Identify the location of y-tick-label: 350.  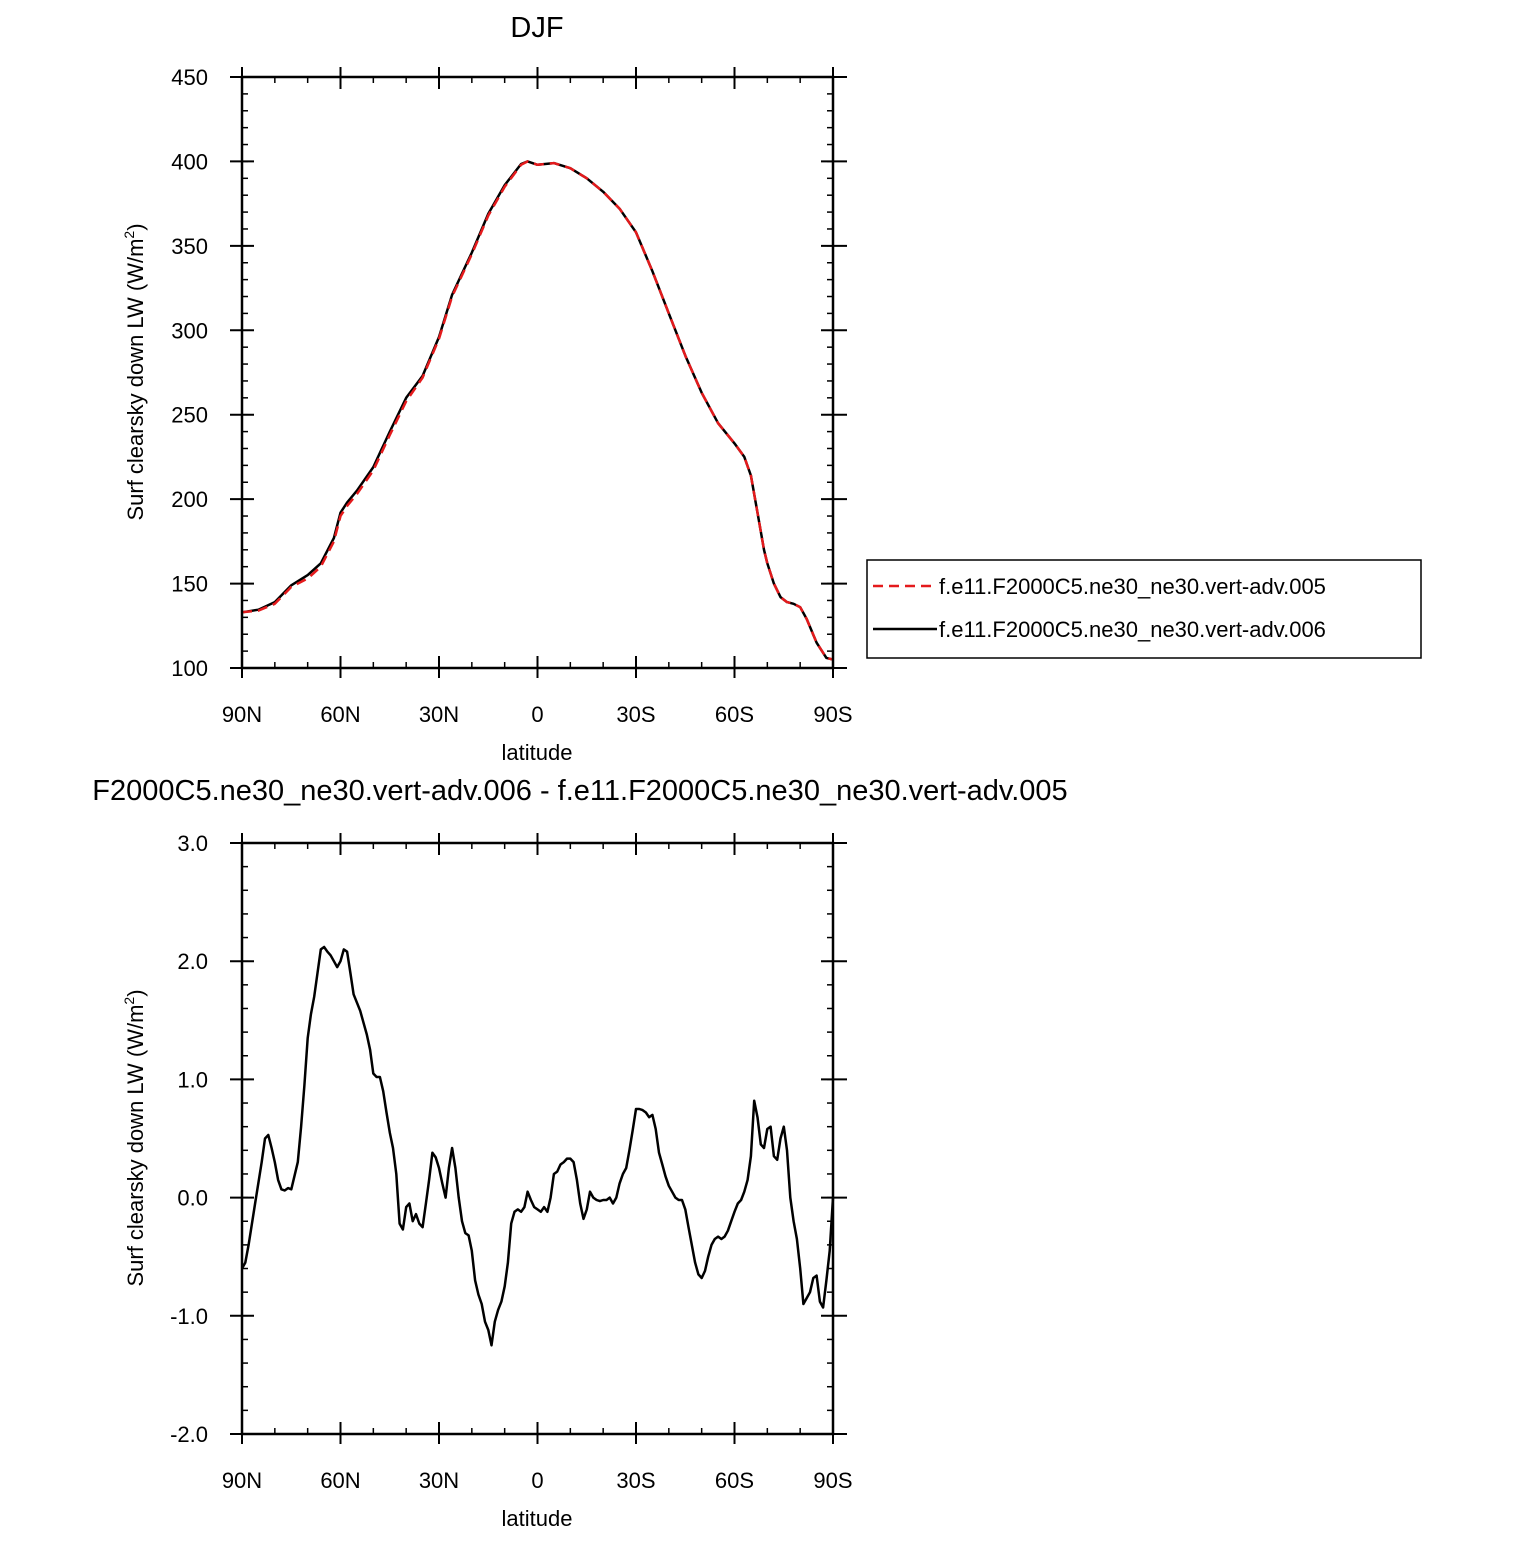
(189, 246).